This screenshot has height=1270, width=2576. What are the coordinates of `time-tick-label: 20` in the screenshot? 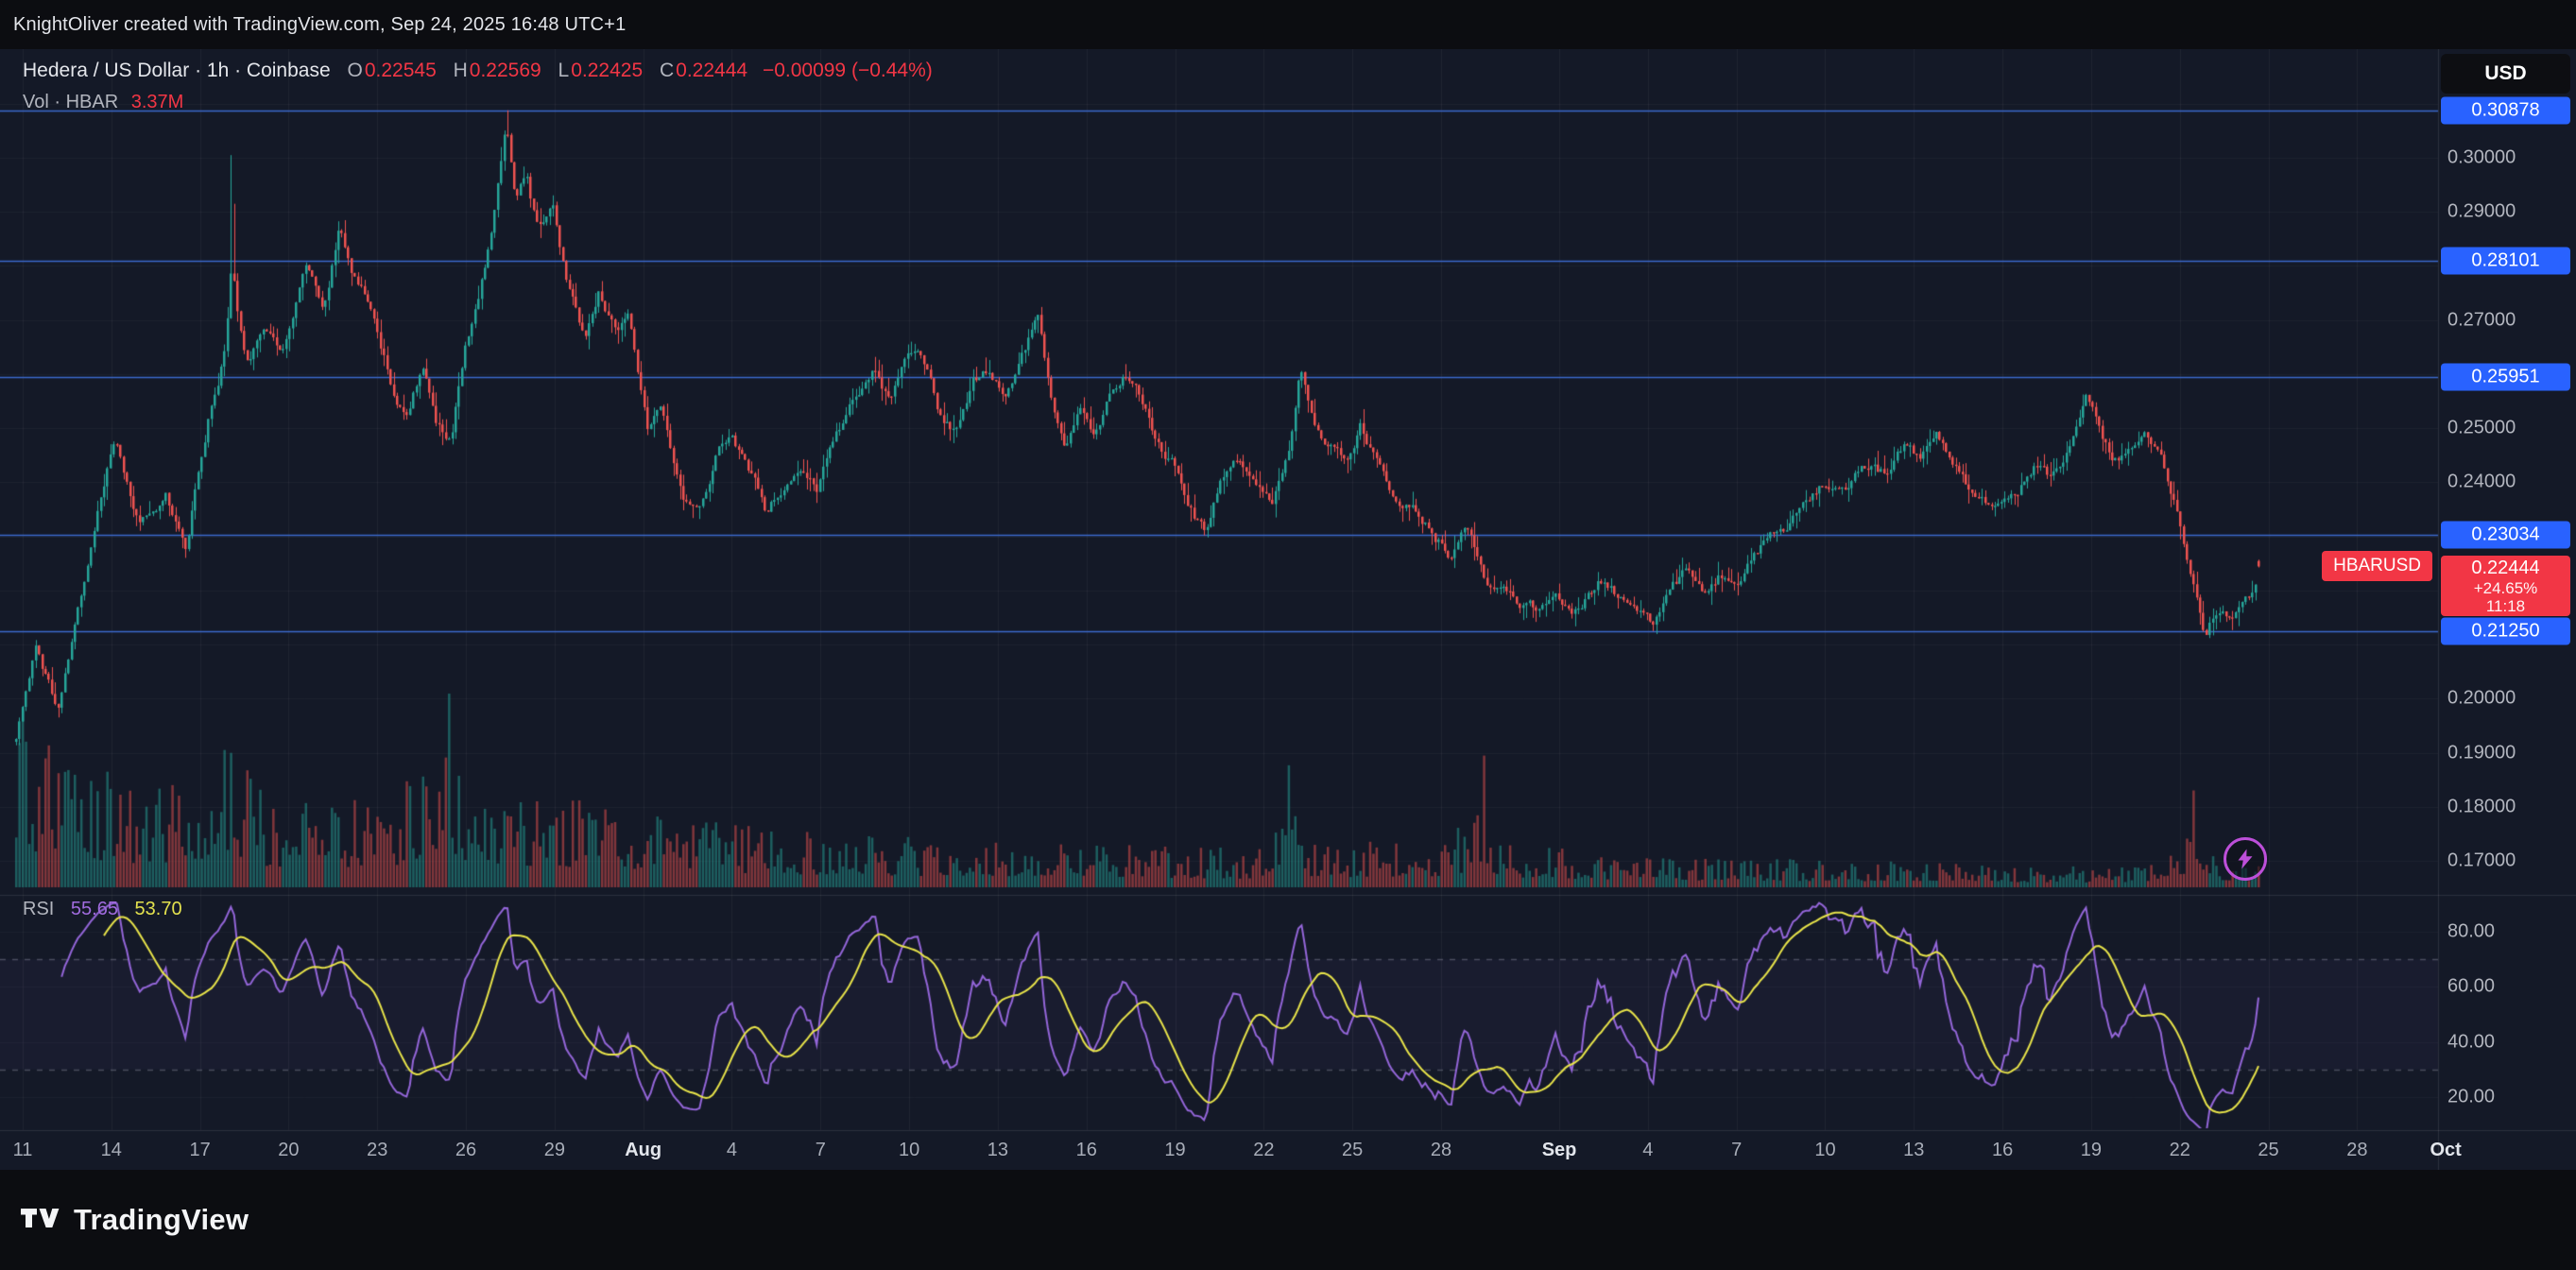 It's located at (289, 1150).